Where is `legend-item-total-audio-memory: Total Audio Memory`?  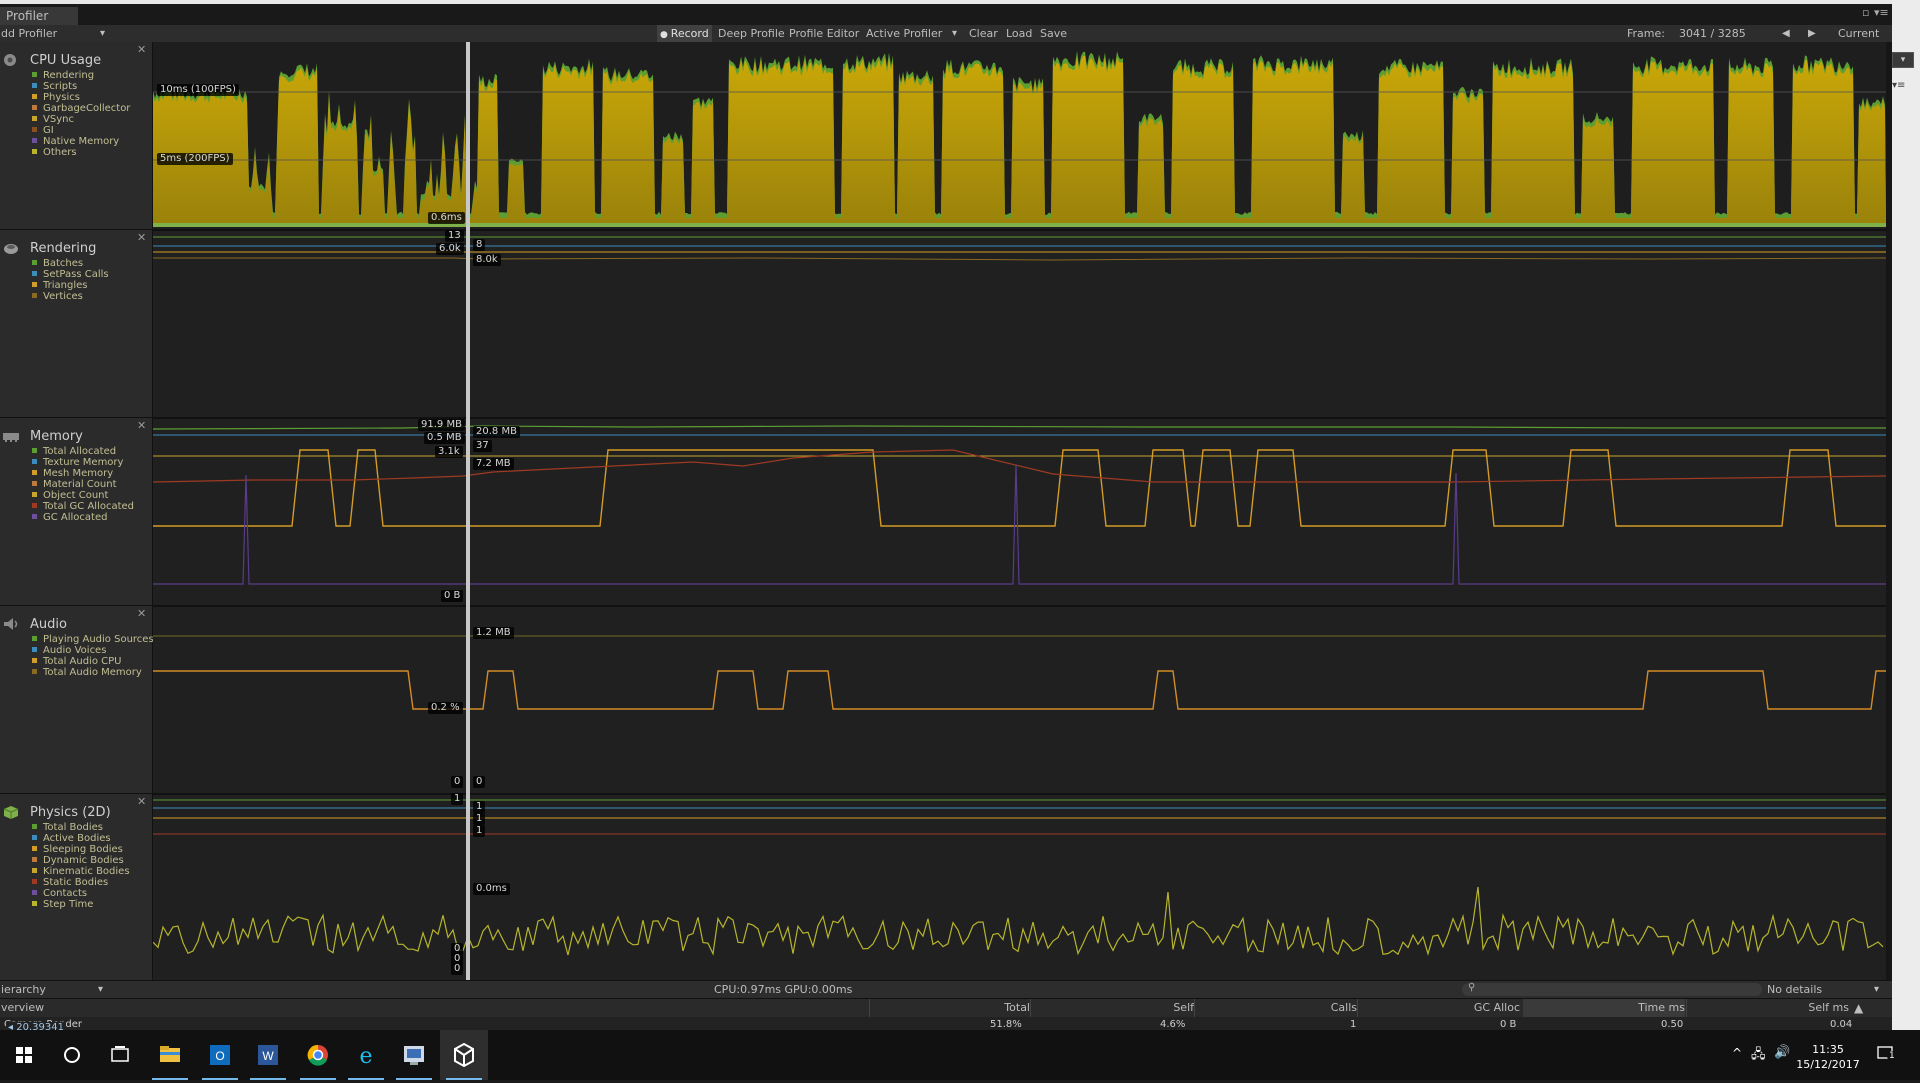 legend-item-total-audio-memory: Total Audio Memory is located at coordinates (93, 672).